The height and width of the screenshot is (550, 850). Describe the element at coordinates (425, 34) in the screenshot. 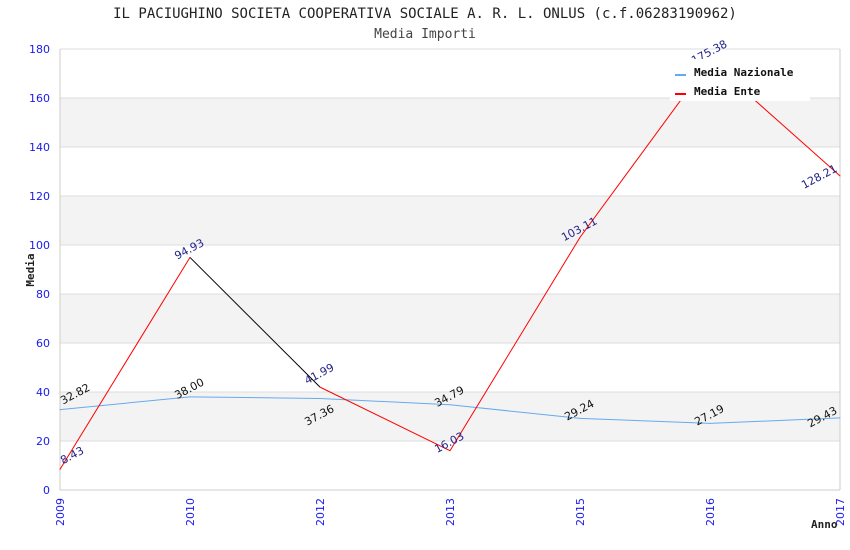

I see `chart-subtitle: Media Importi` at that location.